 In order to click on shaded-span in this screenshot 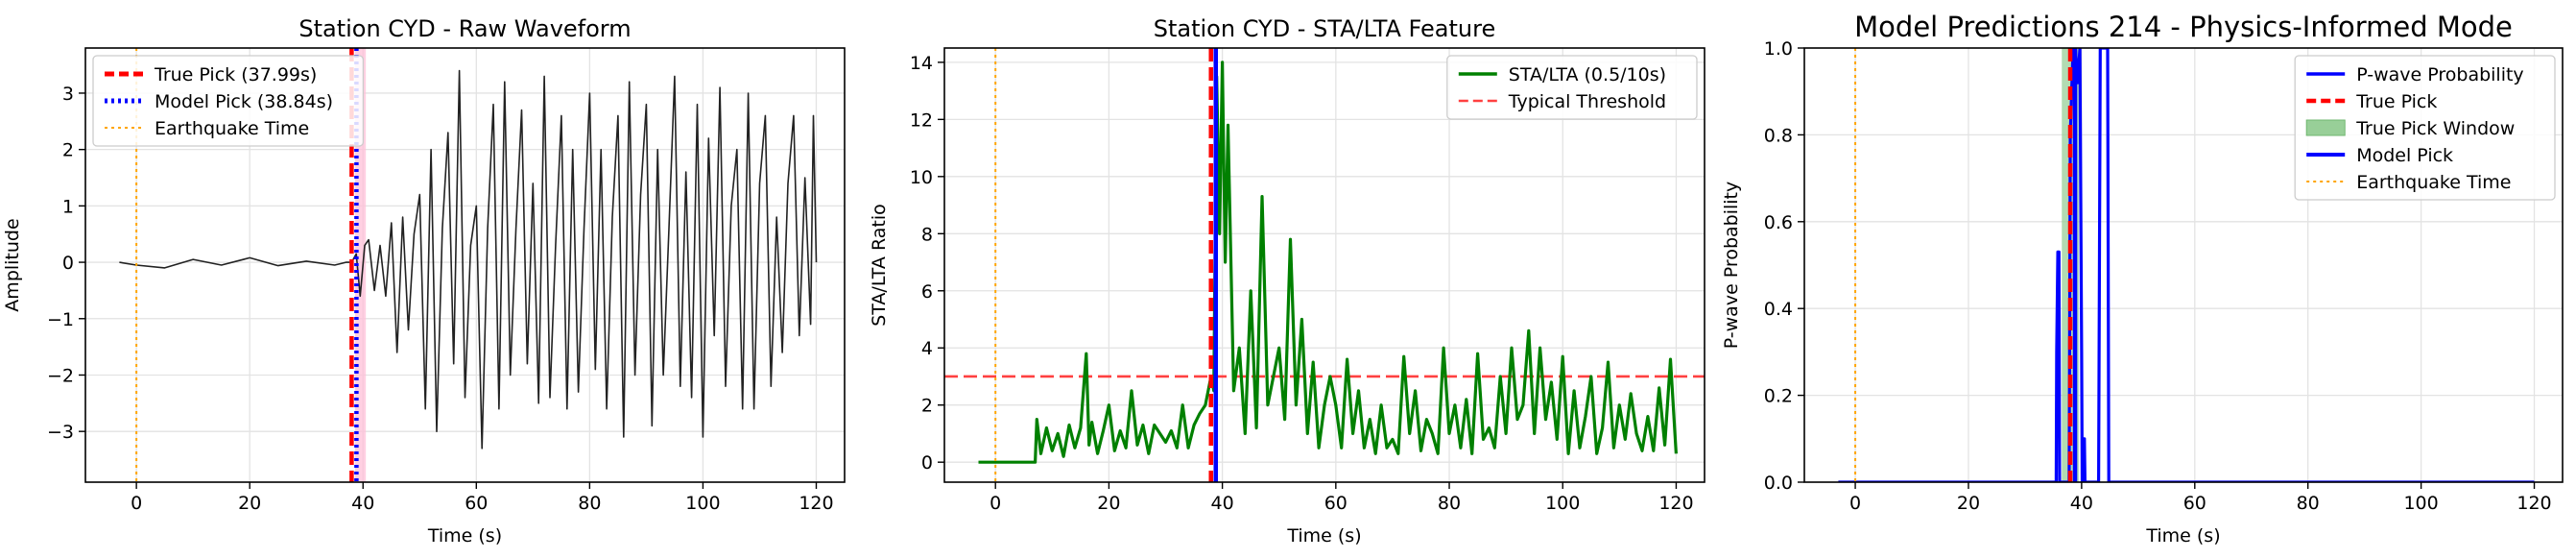, I will do `click(360, 265)`.